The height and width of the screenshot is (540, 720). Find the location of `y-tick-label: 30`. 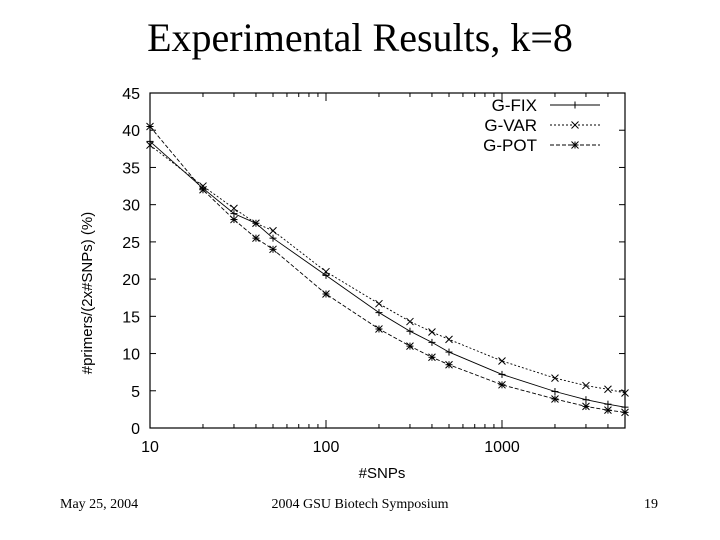

y-tick-label: 30 is located at coordinates (131, 206).